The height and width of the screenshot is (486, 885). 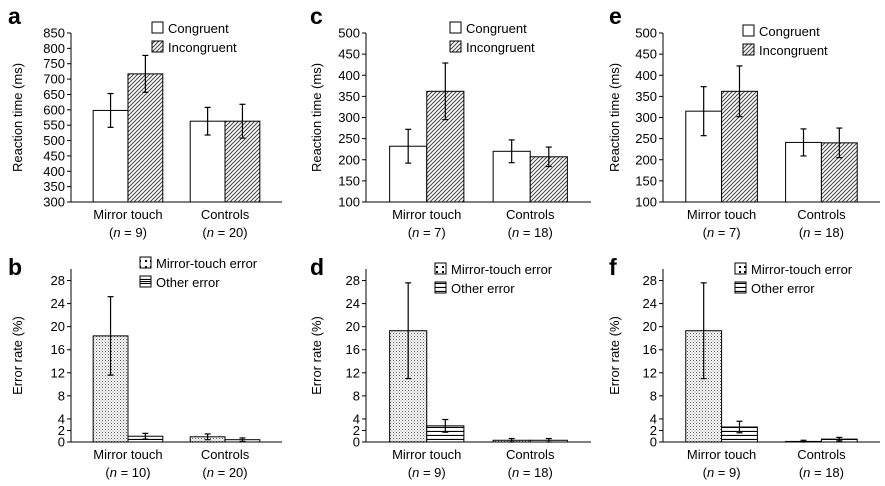 What do you see at coordinates (54, 48) in the screenshot?
I see `y-tick-label: 800` at bounding box center [54, 48].